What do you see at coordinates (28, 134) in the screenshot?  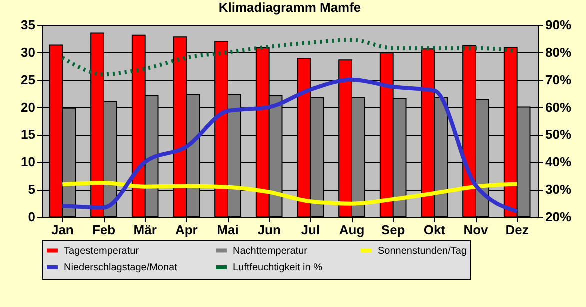 I see `y-tick-label: 15` at bounding box center [28, 134].